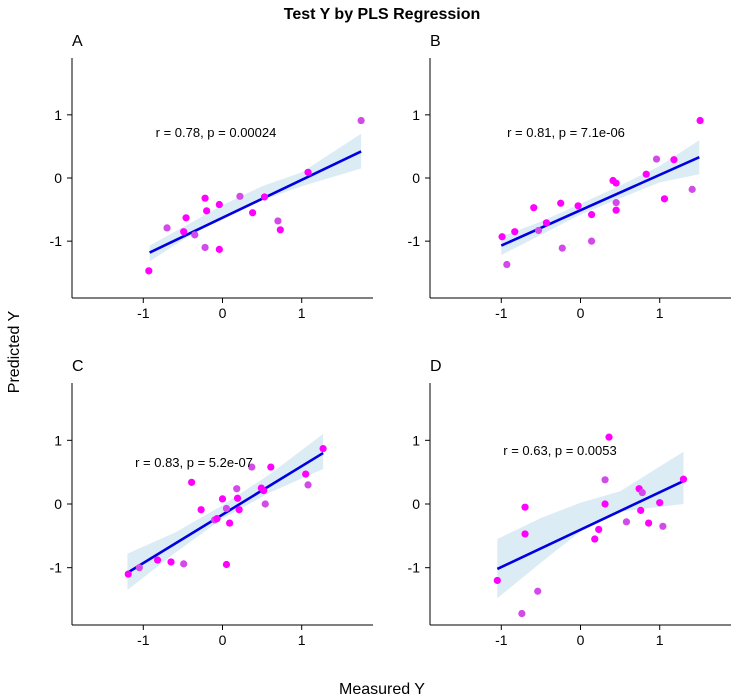  What do you see at coordinates (216, 132) in the screenshot?
I see `correlation-annotation: r = 0.78, p = 0.00024` at bounding box center [216, 132].